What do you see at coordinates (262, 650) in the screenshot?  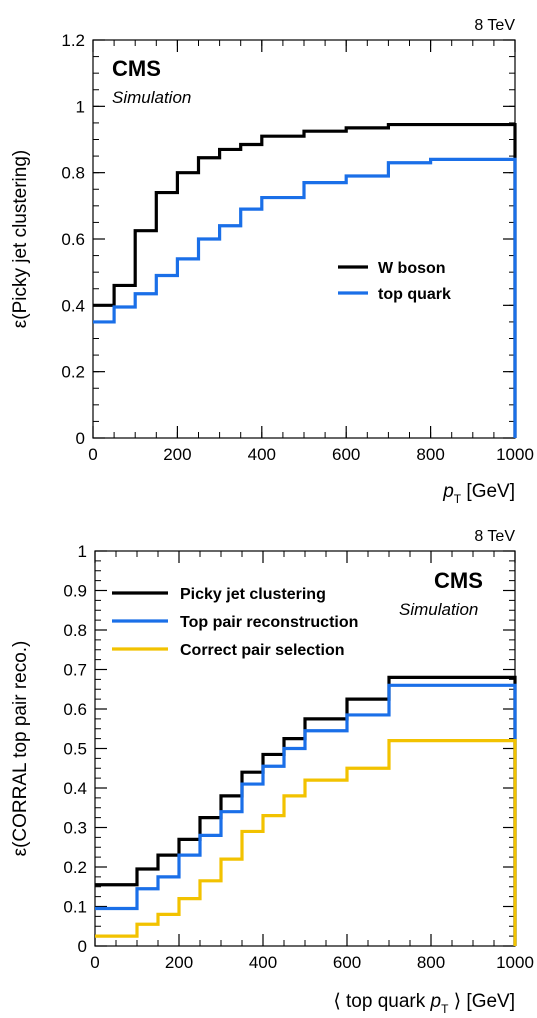 I see `legend-label: Correct pair selection` at bounding box center [262, 650].